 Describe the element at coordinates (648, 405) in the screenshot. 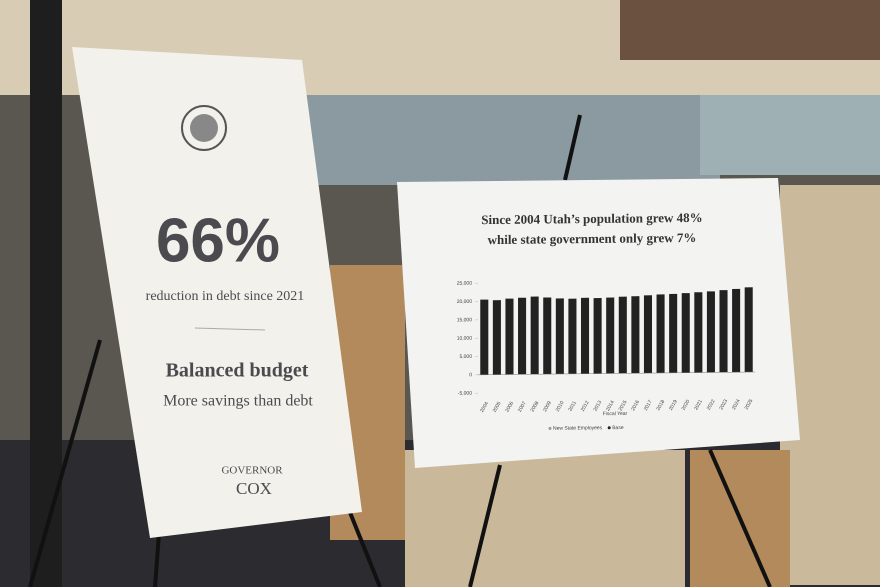

I see `x-tick-label: 2017` at that location.